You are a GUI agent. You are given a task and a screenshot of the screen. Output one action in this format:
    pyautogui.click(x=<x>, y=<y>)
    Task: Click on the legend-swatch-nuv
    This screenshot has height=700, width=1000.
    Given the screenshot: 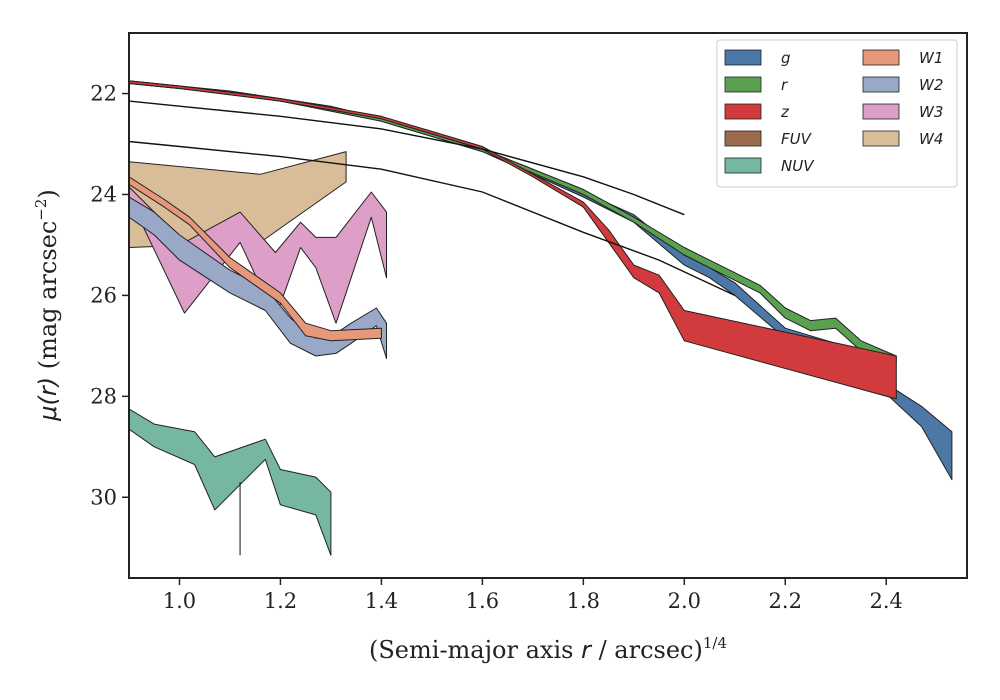 What is the action you would take?
    pyautogui.click(x=743, y=165)
    